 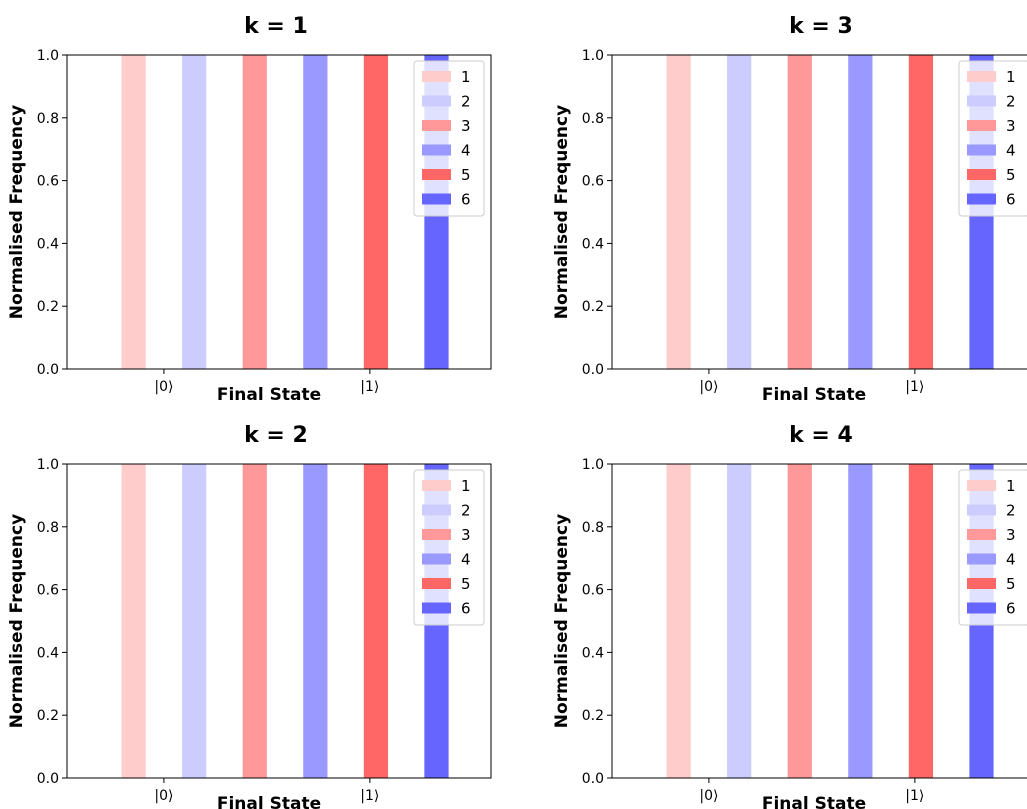 I want to click on chart-title: k = 4, so click(x=821, y=435).